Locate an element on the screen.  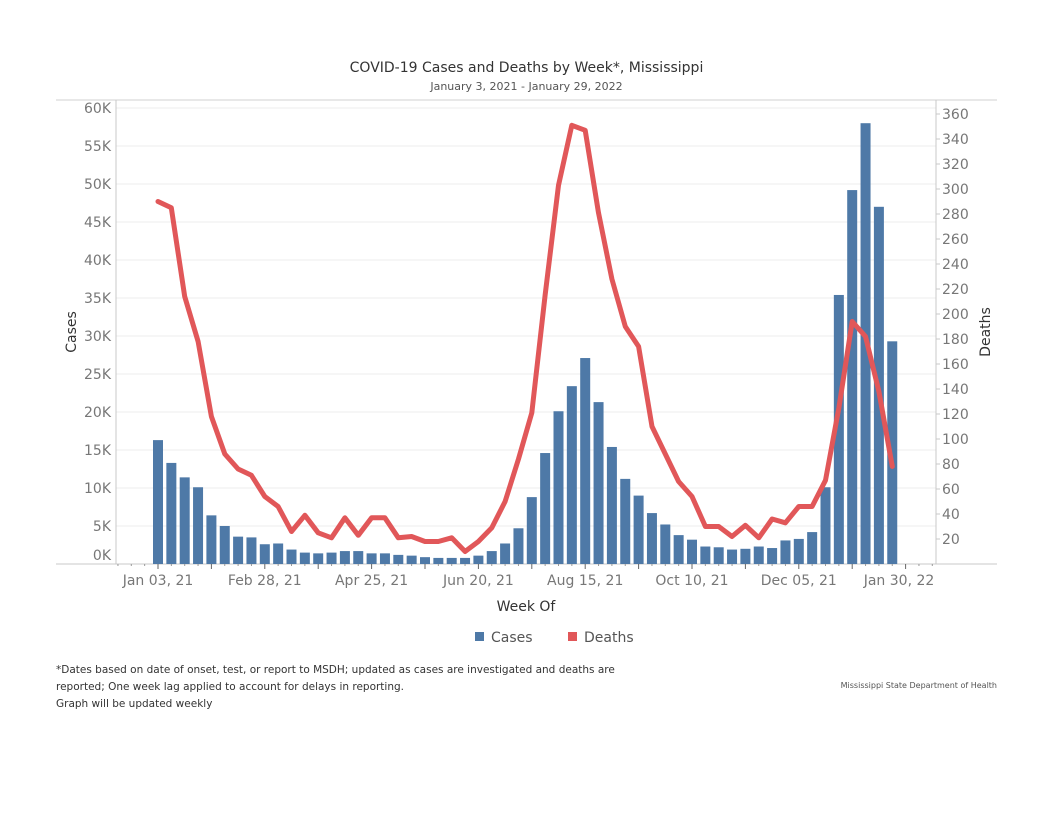
legend-cases-swatch is located at coordinates (479, 636).